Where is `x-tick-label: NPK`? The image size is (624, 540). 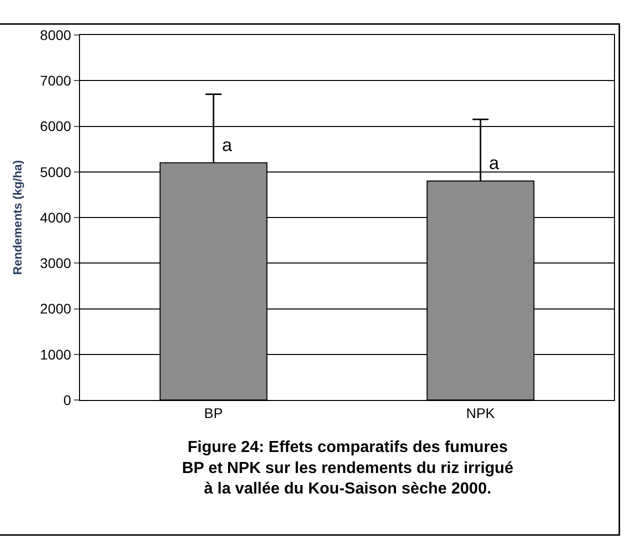 x-tick-label: NPK is located at coordinates (481, 412).